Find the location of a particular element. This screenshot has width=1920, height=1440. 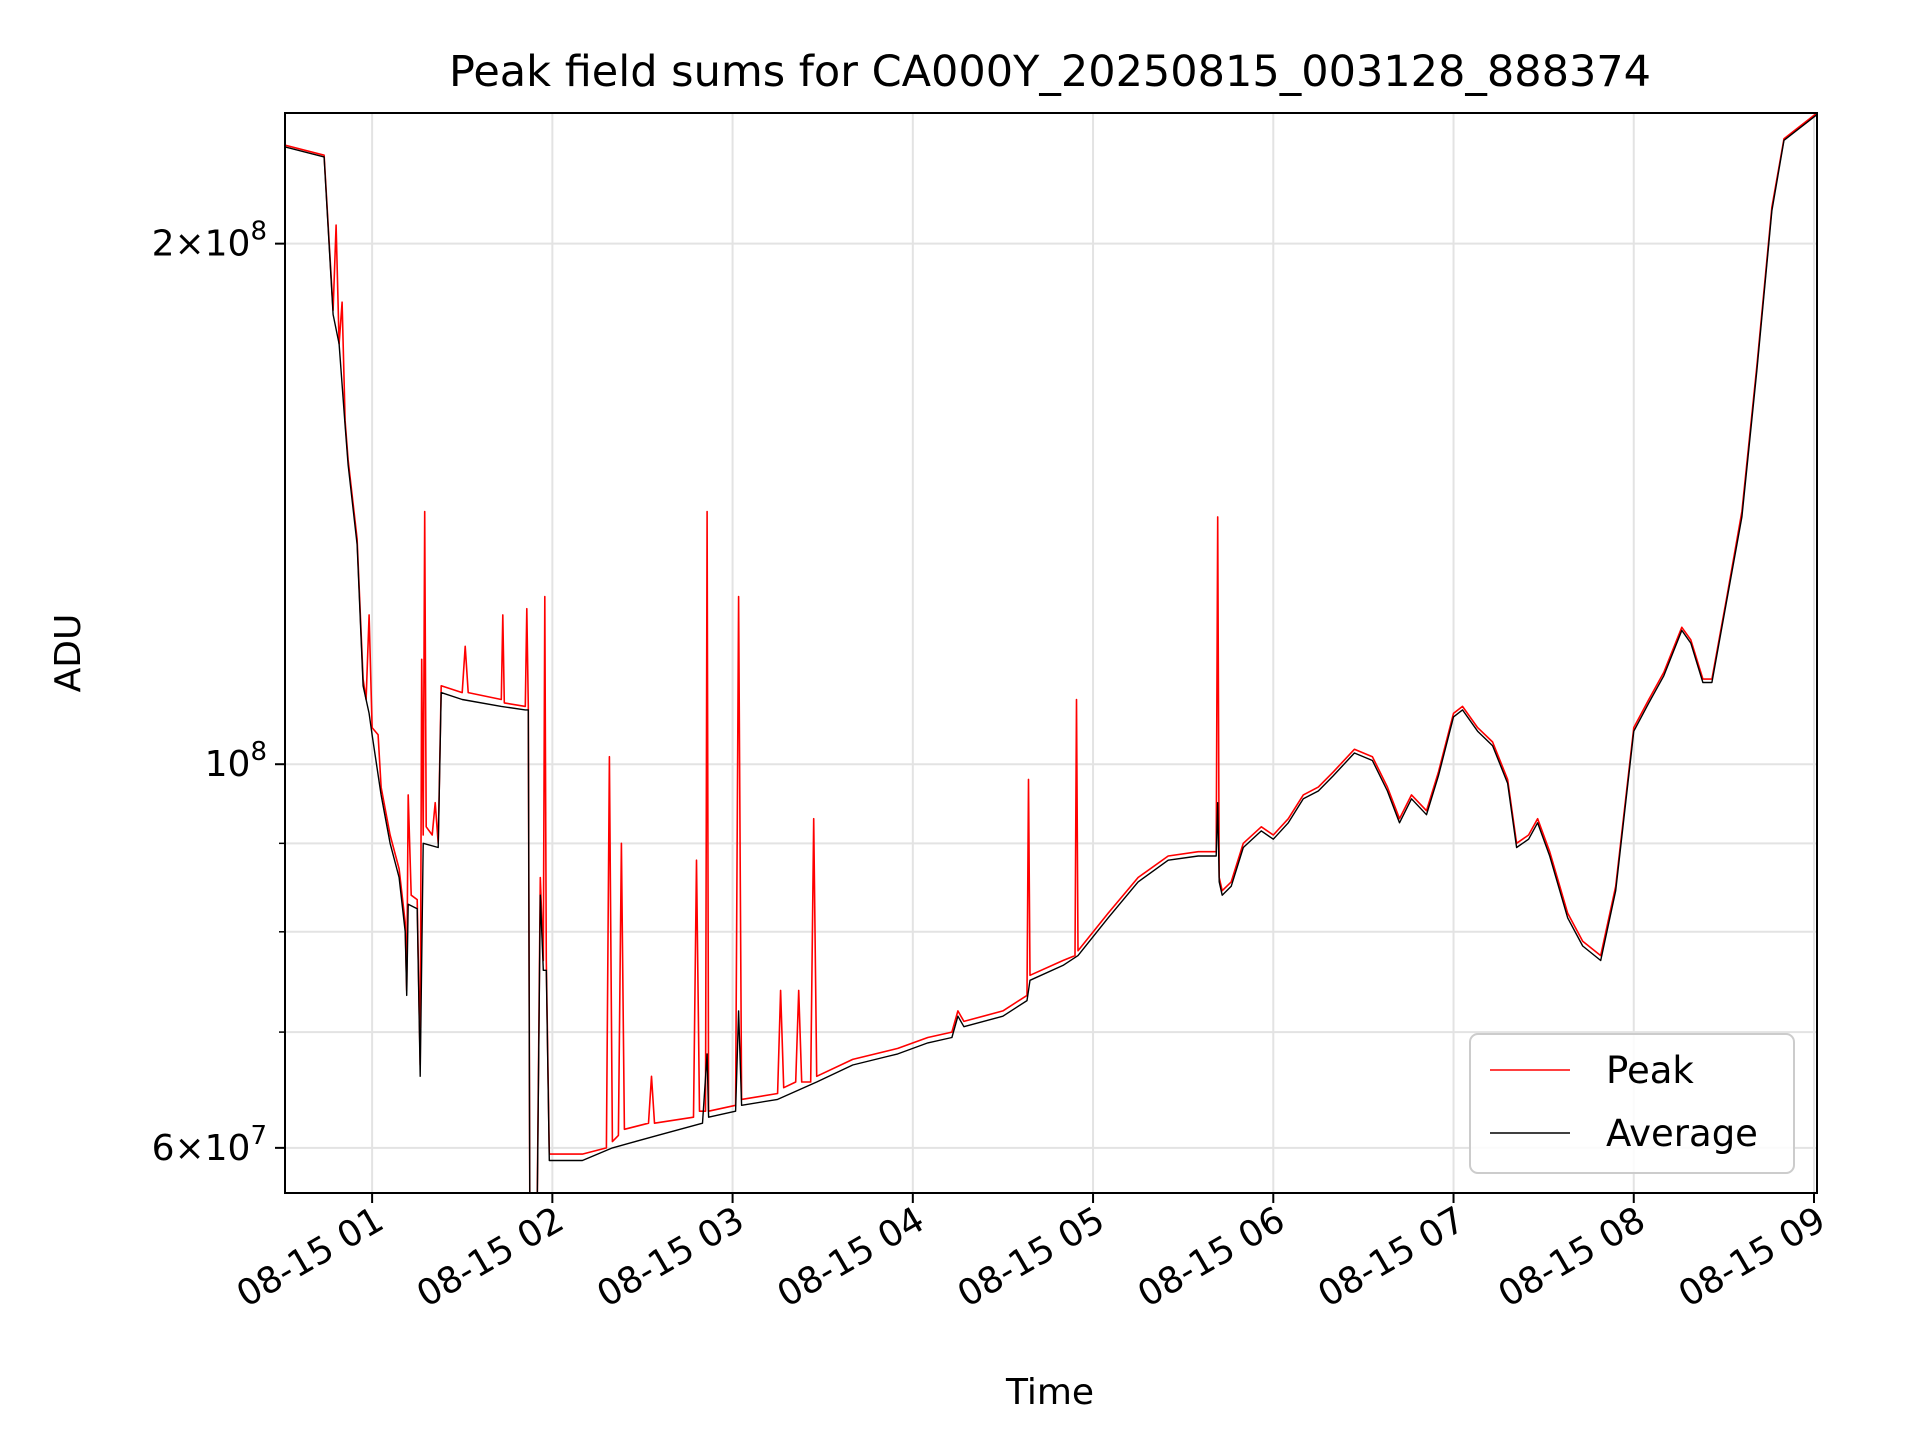

y-tick-label-base: 6×10 is located at coordinates (201, 1148).